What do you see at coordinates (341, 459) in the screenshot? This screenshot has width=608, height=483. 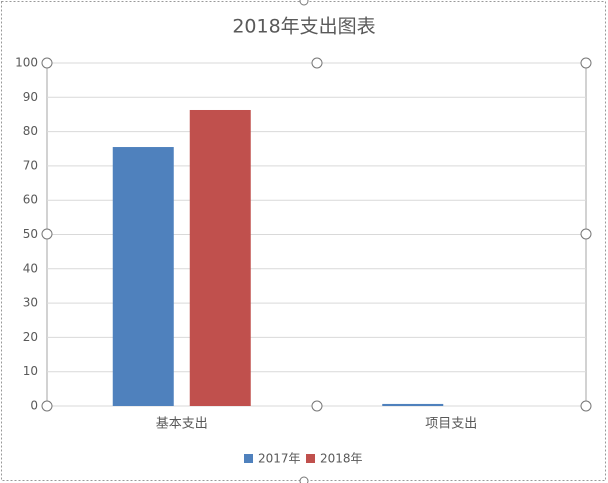 I see `legend-label: 2018年` at bounding box center [341, 459].